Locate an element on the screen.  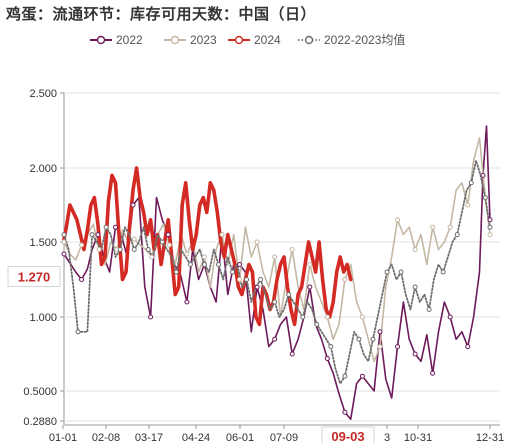
y-tick-label: 1.000 is located at coordinates (43, 318).